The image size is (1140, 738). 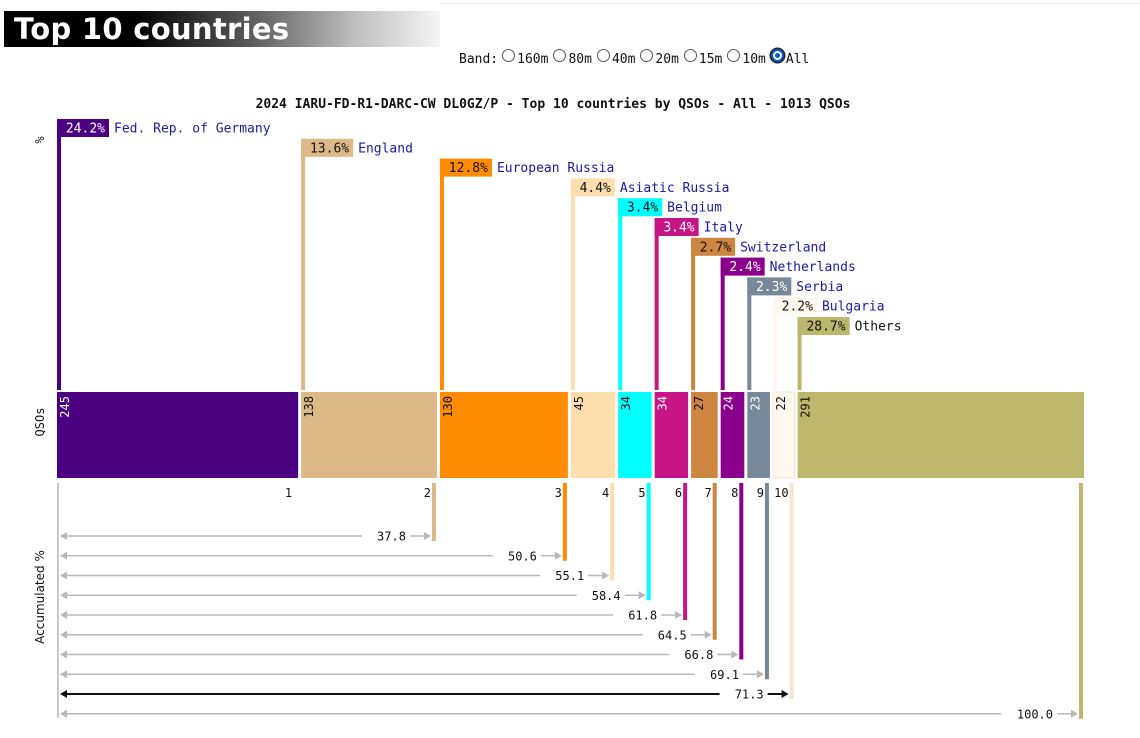 What do you see at coordinates (623, 59) in the screenshot?
I see `band-option-label: 40m` at bounding box center [623, 59].